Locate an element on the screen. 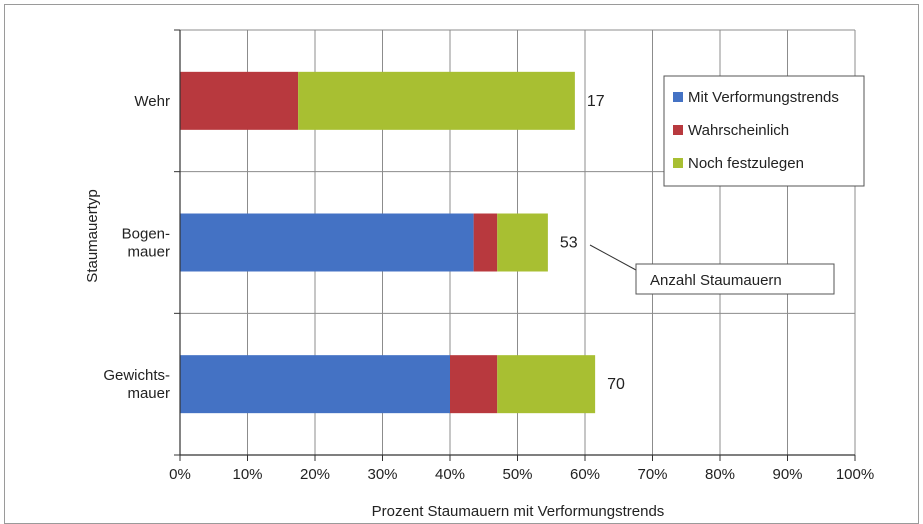 Image resolution: width=923 pixels, height=524 pixels. annotation-leader-line is located at coordinates (613, 257).